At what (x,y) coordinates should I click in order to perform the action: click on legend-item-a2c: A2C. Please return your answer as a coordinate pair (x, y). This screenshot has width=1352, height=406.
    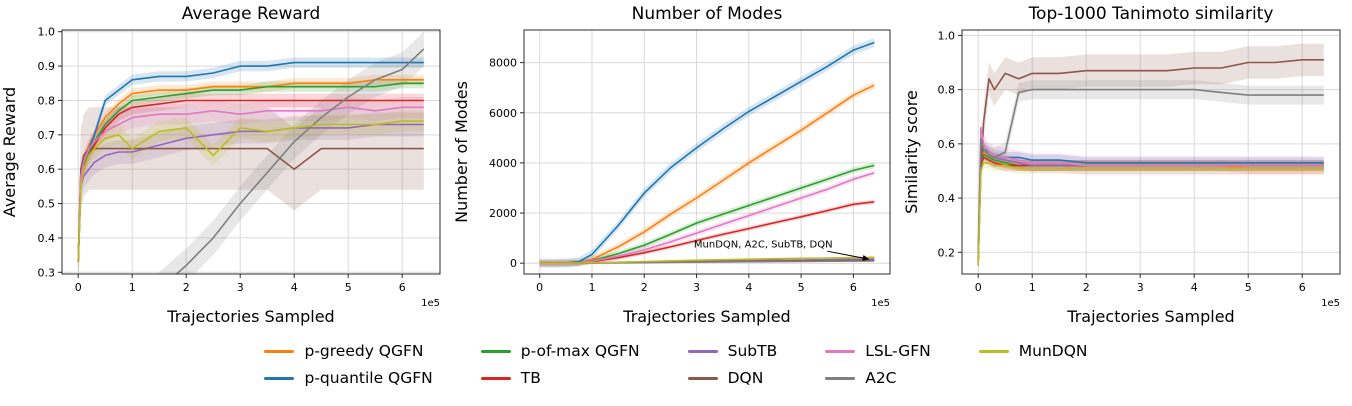
    Looking at the image, I should click on (878, 378).